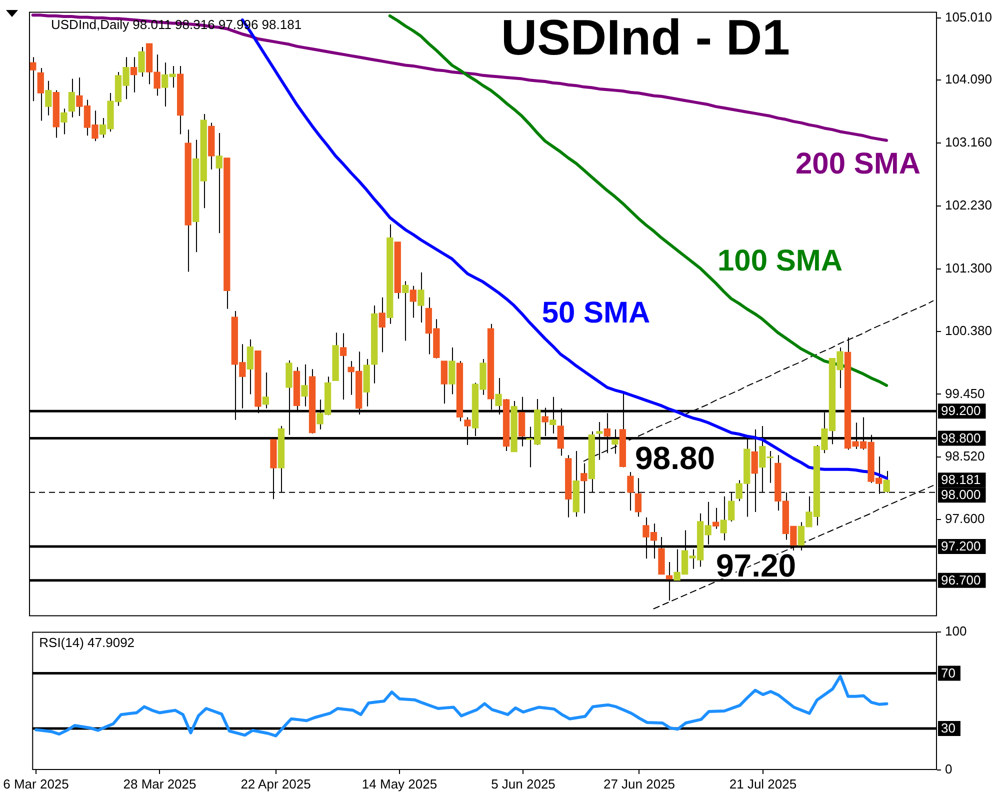 The height and width of the screenshot is (800, 1000). Describe the element at coordinates (756, 565) in the screenshot. I see `annotation: 97.20` at that location.